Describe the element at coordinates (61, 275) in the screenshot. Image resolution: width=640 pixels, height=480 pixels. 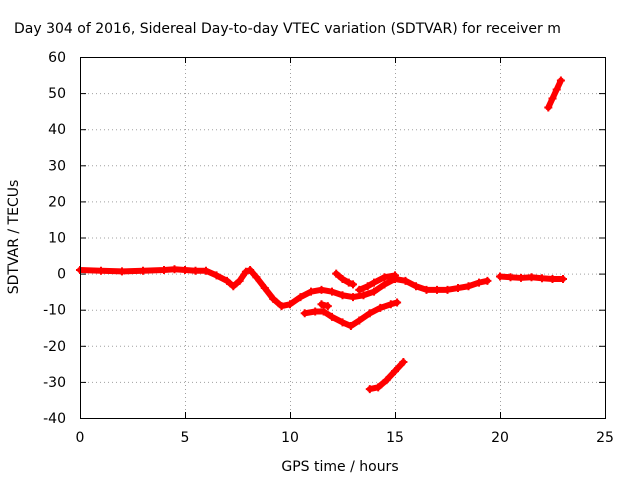
I see `y-tick-label: 0` at that location.